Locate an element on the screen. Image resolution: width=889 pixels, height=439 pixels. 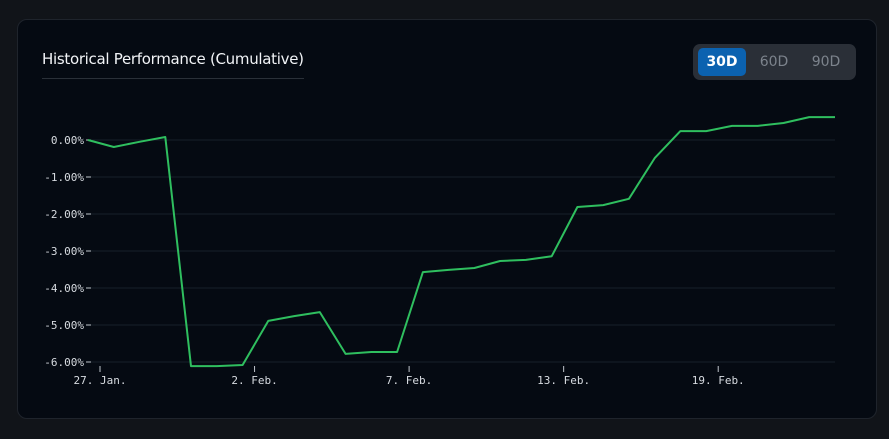
range-button: 30D is located at coordinates (722, 62).